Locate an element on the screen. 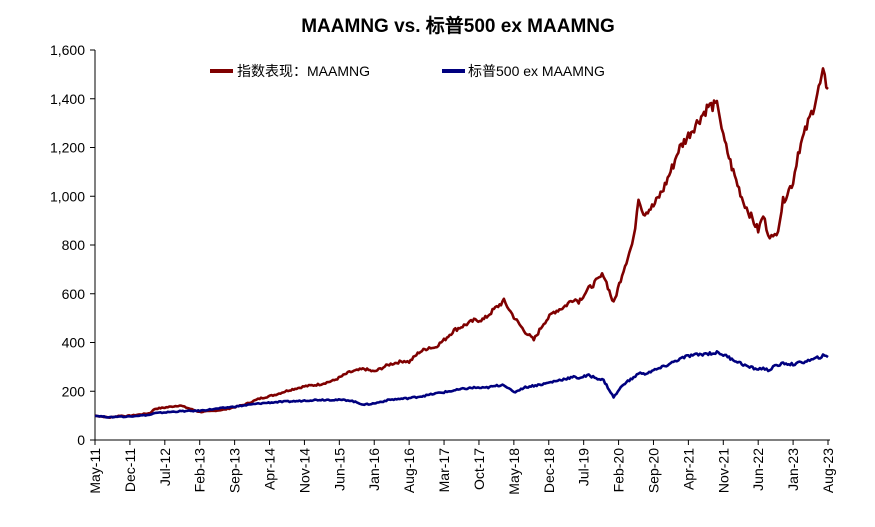 The image size is (875, 527). y-tick-label: 600 is located at coordinates (74, 294).